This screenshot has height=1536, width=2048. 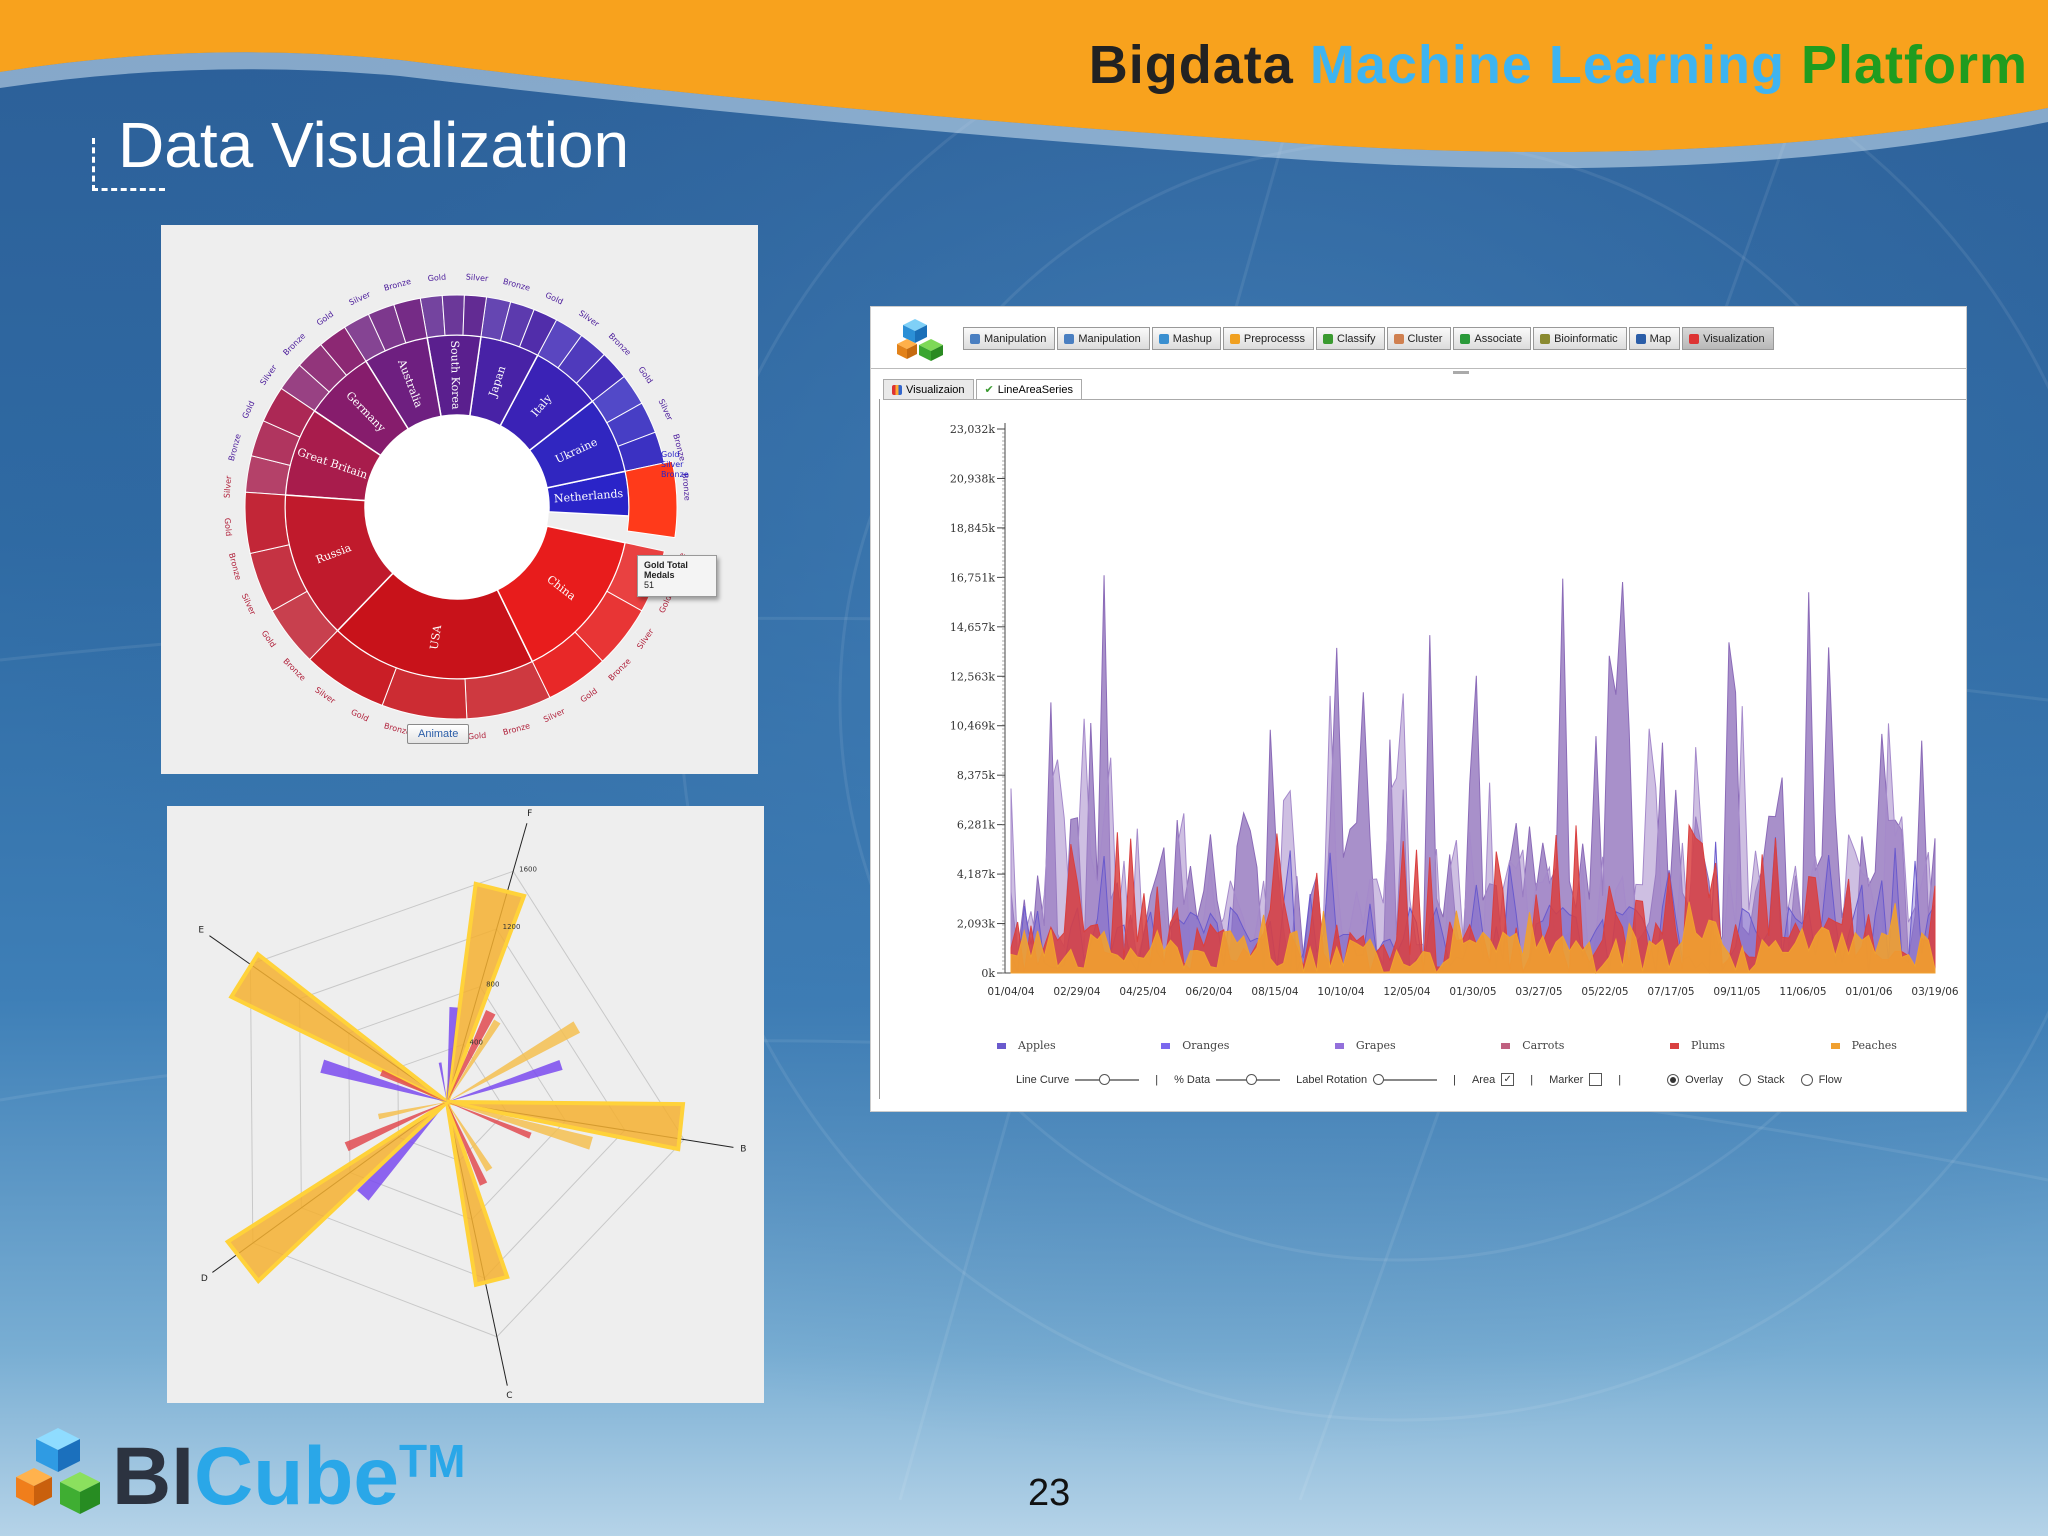 I want to click on subtab-divider, so click(x=1424, y=399).